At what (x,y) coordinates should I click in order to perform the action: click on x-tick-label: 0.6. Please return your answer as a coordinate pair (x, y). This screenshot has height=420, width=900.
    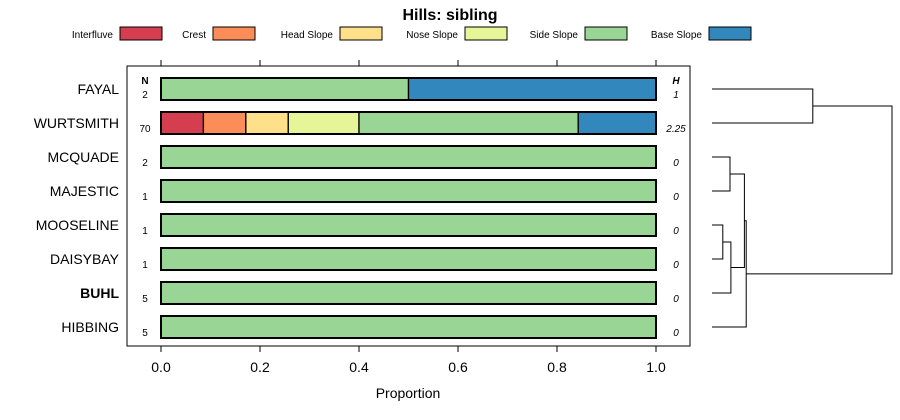
    Looking at the image, I should click on (458, 367).